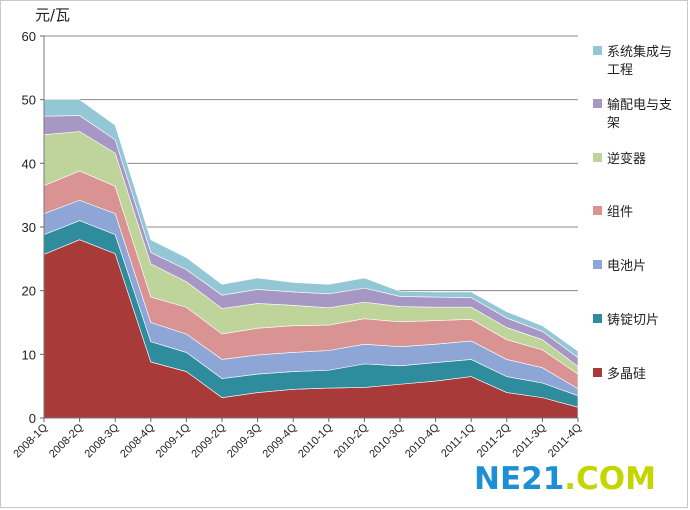 The height and width of the screenshot is (510, 690). What do you see at coordinates (626, 266) in the screenshot?
I see `legend-label: 电池片` at bounding box center [626, 266].